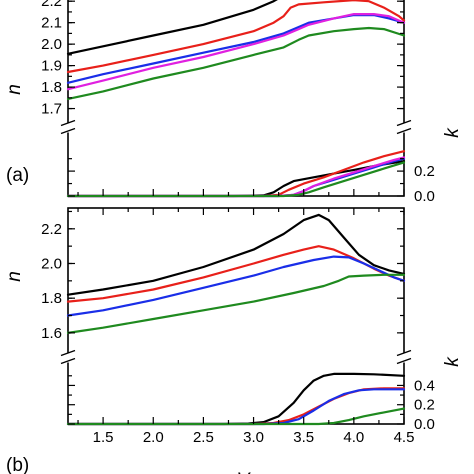 Image resolution: width=474 pixels, height=474 pixels. Describe the element at coordinates (103, 437) in the screenshot. I see `x-tick-label: 1.5` at that location.